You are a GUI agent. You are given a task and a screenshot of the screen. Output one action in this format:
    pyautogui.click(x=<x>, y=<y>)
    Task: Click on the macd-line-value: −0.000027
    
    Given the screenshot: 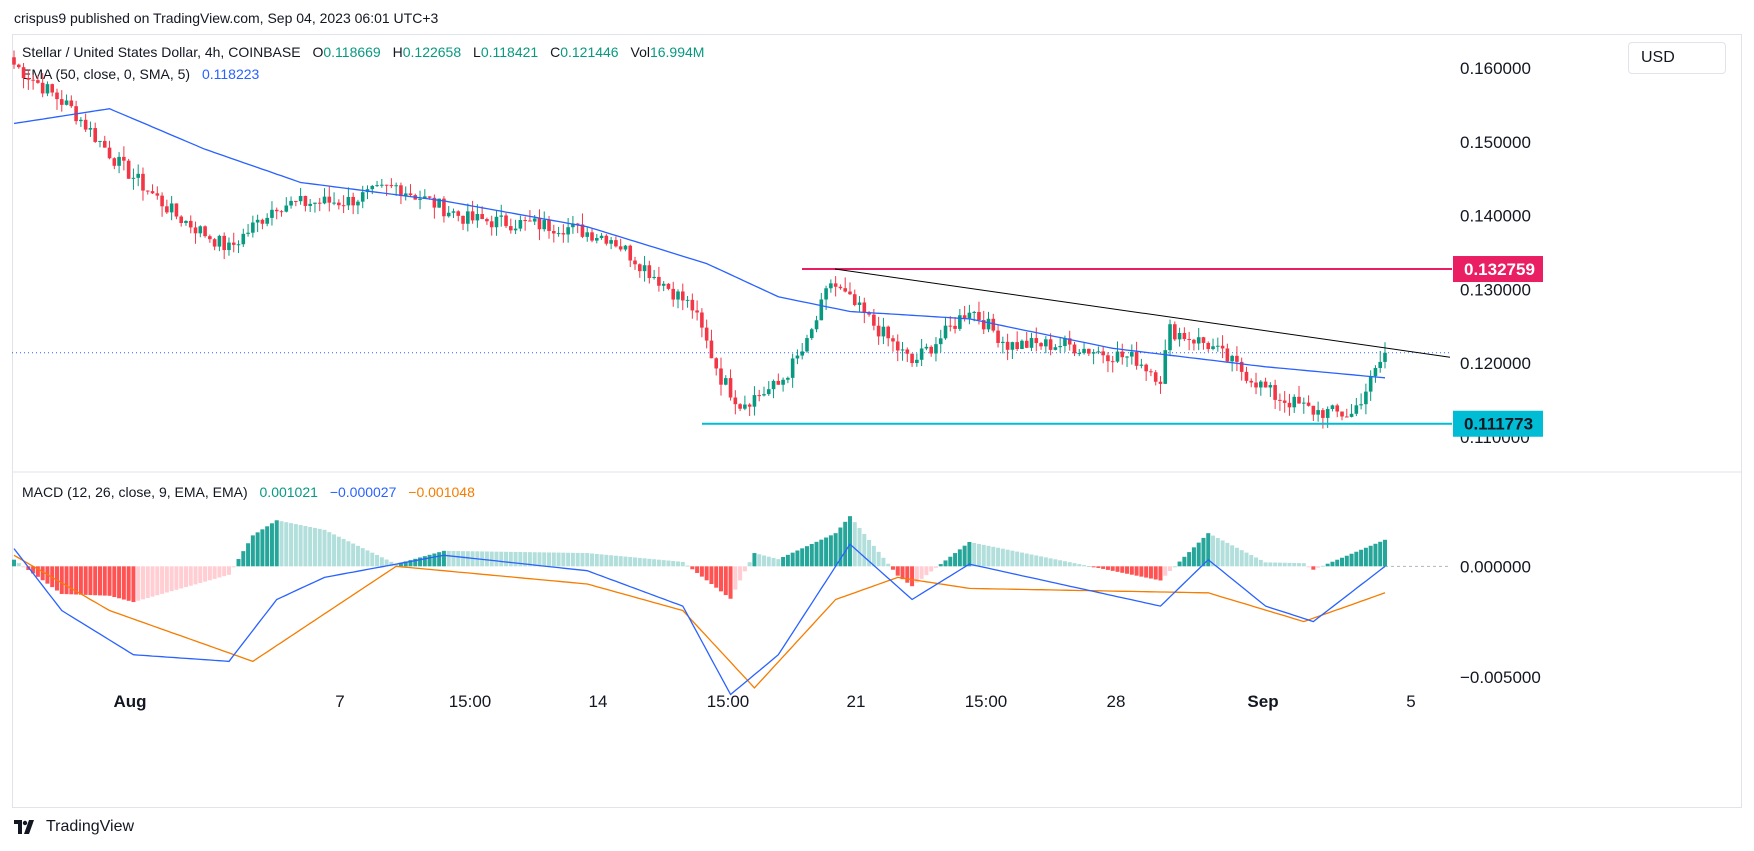 What is the action you would take?
    pyautogui.click(x=363, y=492)
    